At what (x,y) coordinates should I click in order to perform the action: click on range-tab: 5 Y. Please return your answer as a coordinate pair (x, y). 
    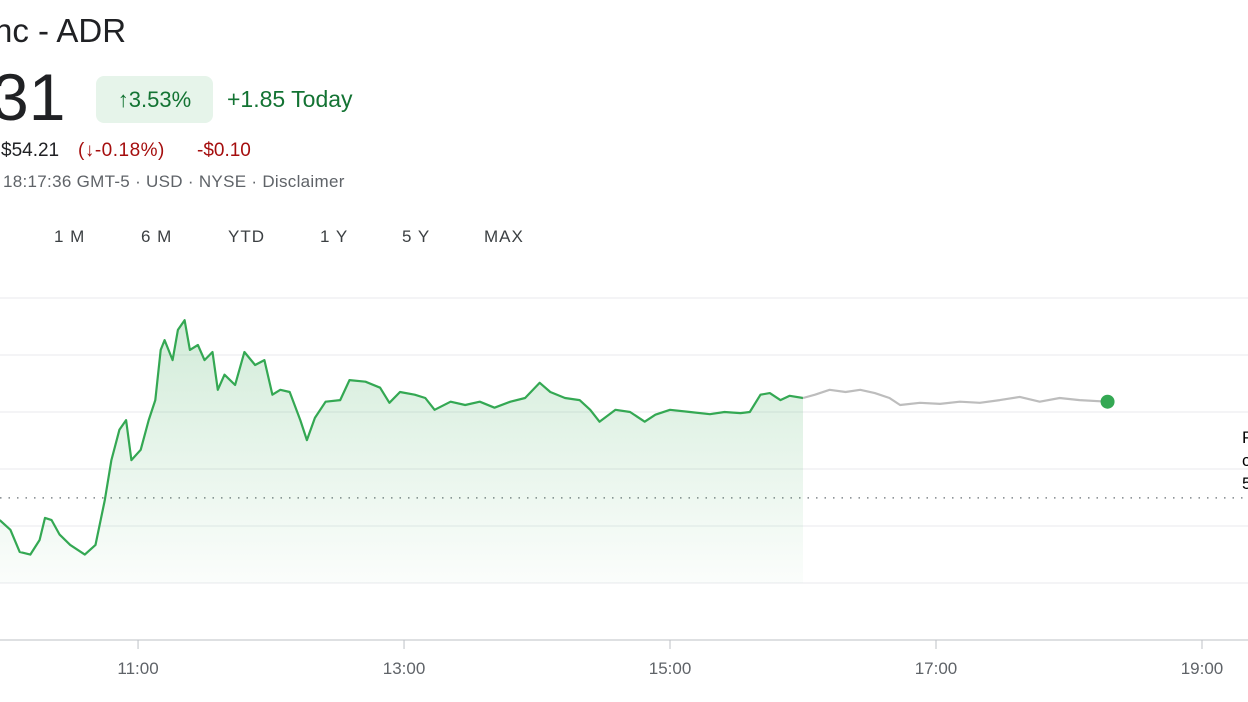
    Looking at the image, I should click on (416, 236).